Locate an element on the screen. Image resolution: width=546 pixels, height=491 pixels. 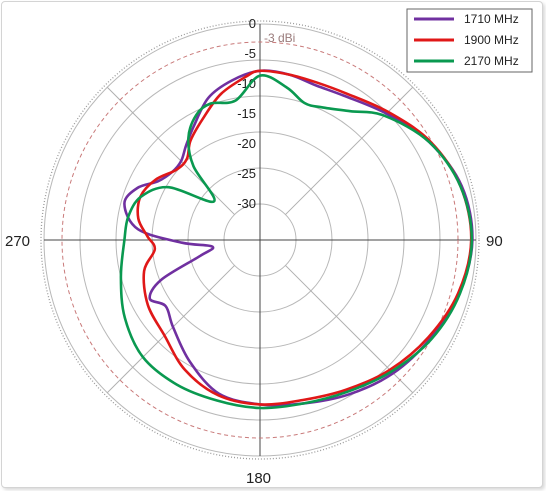
legend: 1710 MHz 1900 MHz 2170 MHz is located at coordinates (469, 40).